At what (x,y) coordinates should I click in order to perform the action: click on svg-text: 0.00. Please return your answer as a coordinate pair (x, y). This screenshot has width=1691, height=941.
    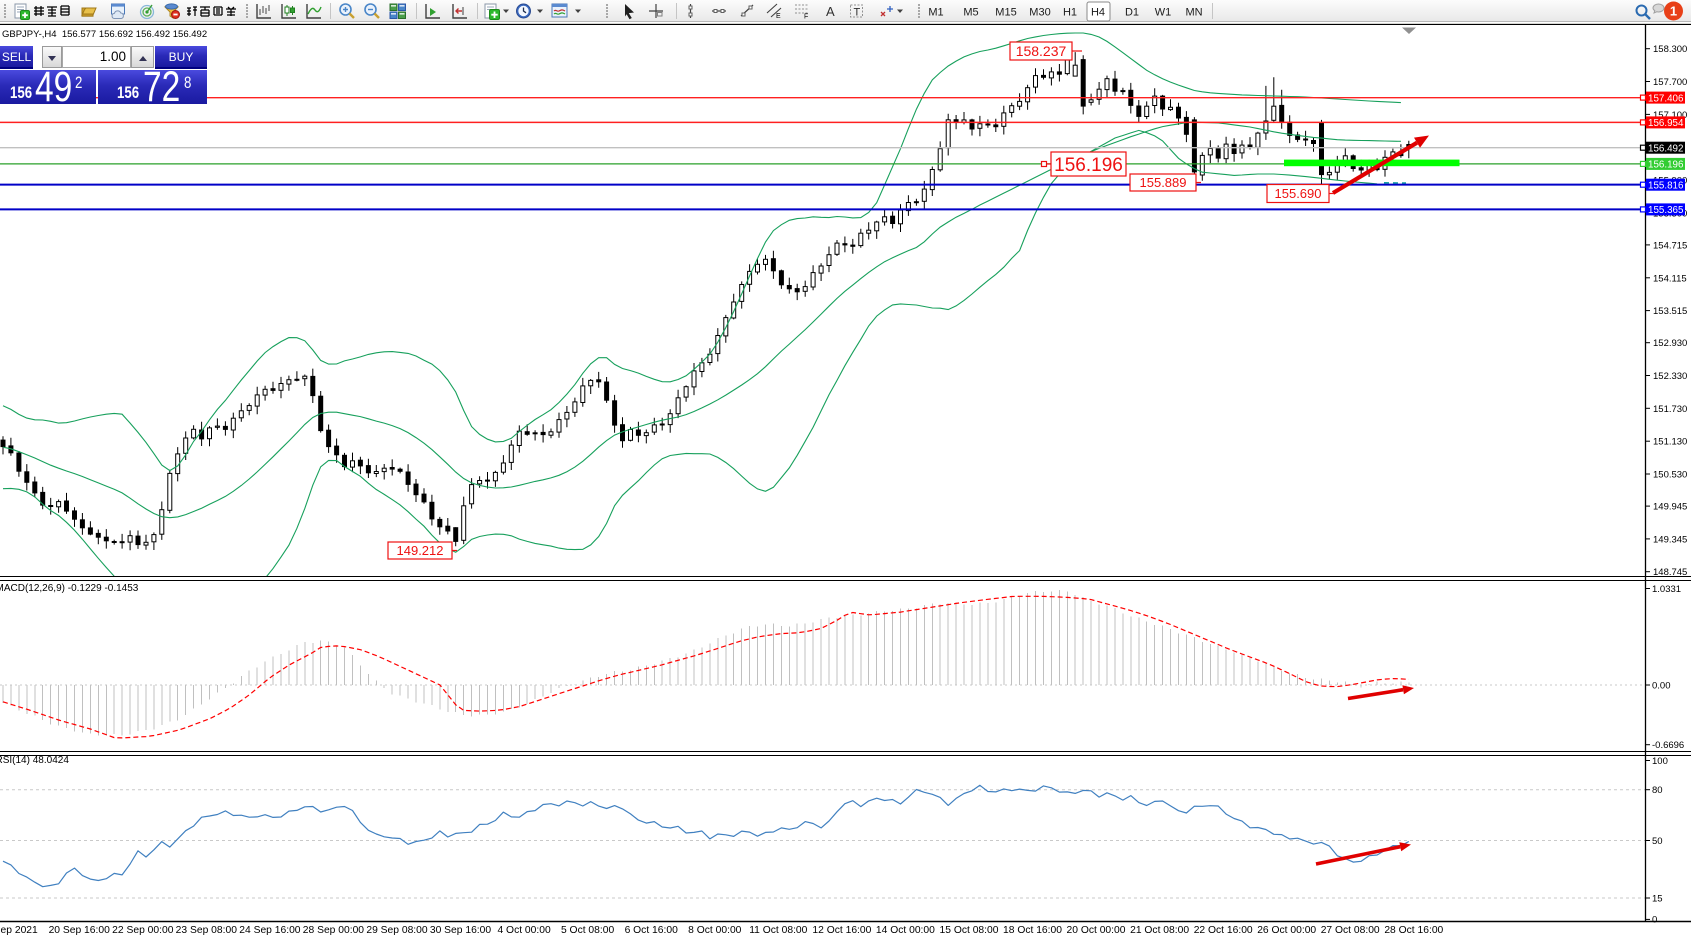
    Looking at the image, I should click on (1661, 685).